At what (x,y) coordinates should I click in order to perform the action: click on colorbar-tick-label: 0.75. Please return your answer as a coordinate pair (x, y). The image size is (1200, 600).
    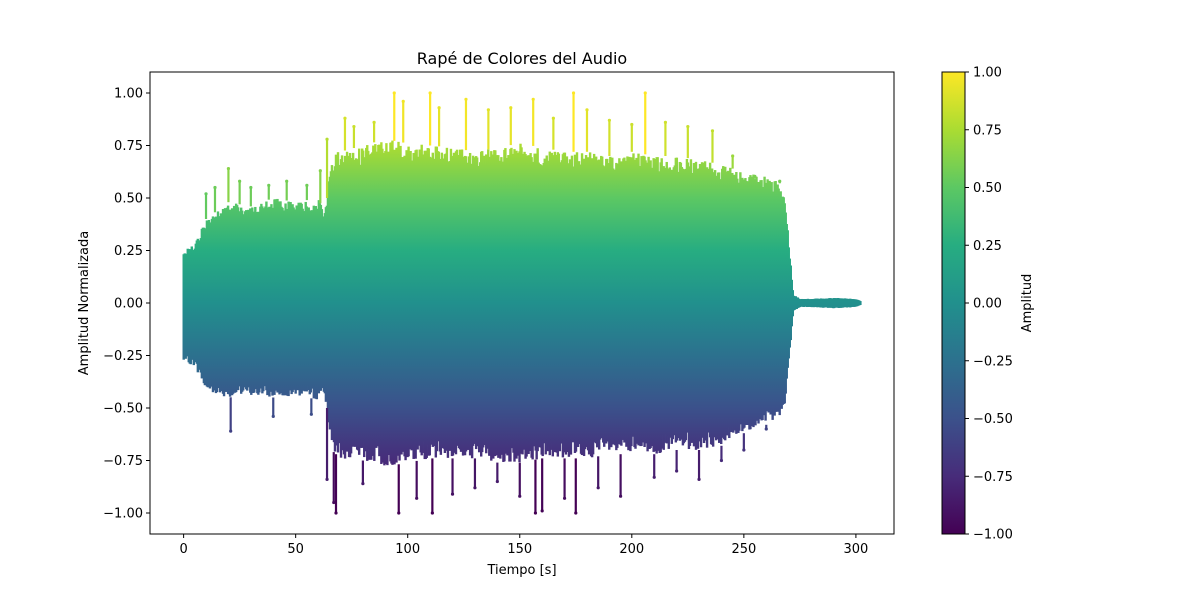
    Looking at the image, I should click on (987, 130).